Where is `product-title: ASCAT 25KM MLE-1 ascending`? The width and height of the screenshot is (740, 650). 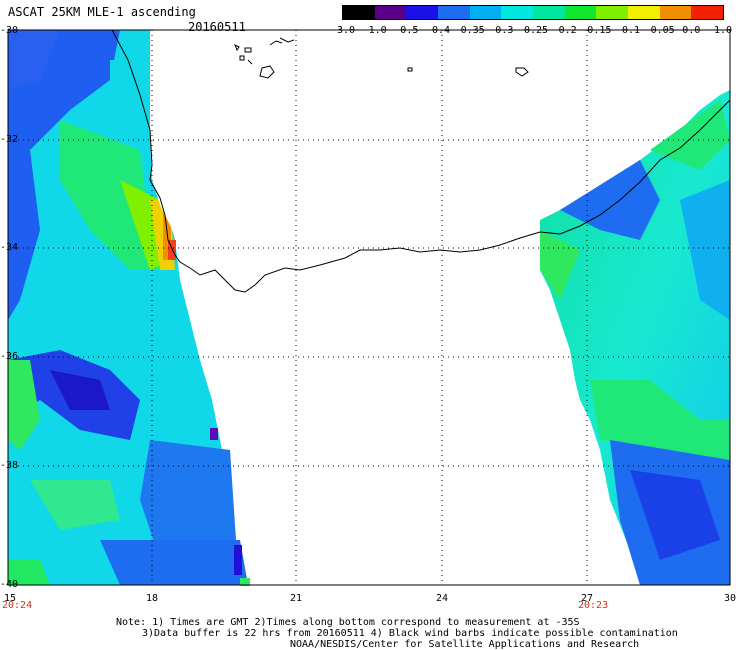
product-title: ASCAT 25KM MLE-1 ascending is located at coordinates (102, 12).